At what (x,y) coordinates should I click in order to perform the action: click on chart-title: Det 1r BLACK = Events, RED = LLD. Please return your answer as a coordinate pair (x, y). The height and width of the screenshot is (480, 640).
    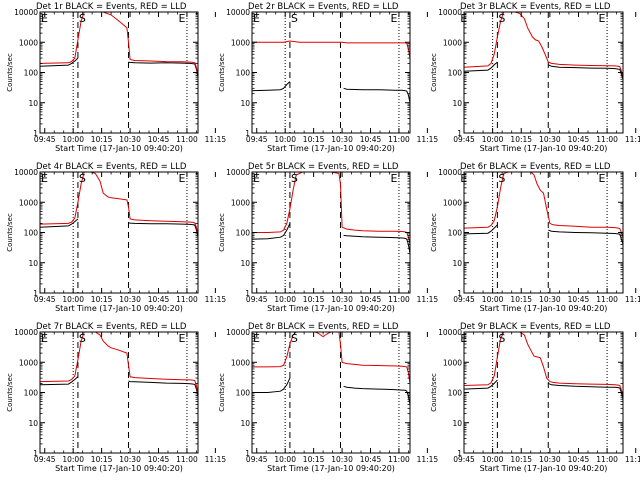
    Looking at the image, I should click on (111, 7).